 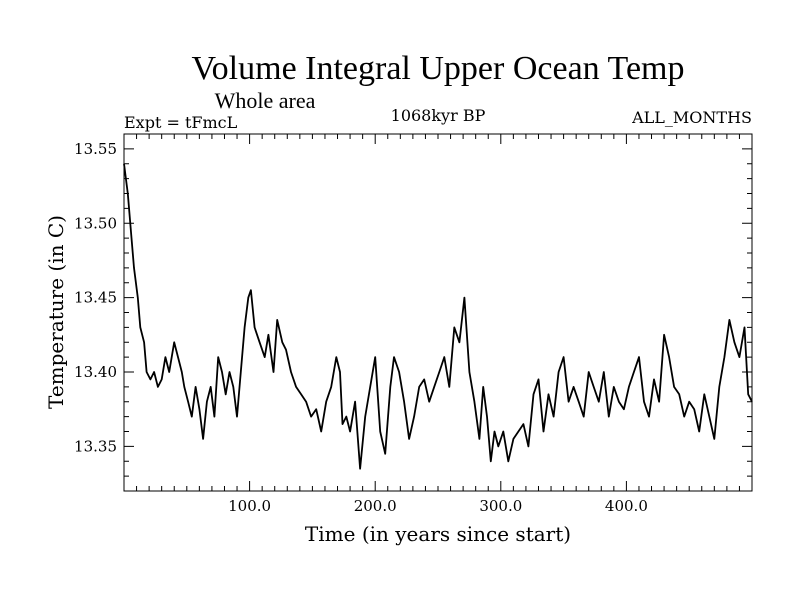 I want to click on x-tick-label: 100.0, so click(x=249, y=506).